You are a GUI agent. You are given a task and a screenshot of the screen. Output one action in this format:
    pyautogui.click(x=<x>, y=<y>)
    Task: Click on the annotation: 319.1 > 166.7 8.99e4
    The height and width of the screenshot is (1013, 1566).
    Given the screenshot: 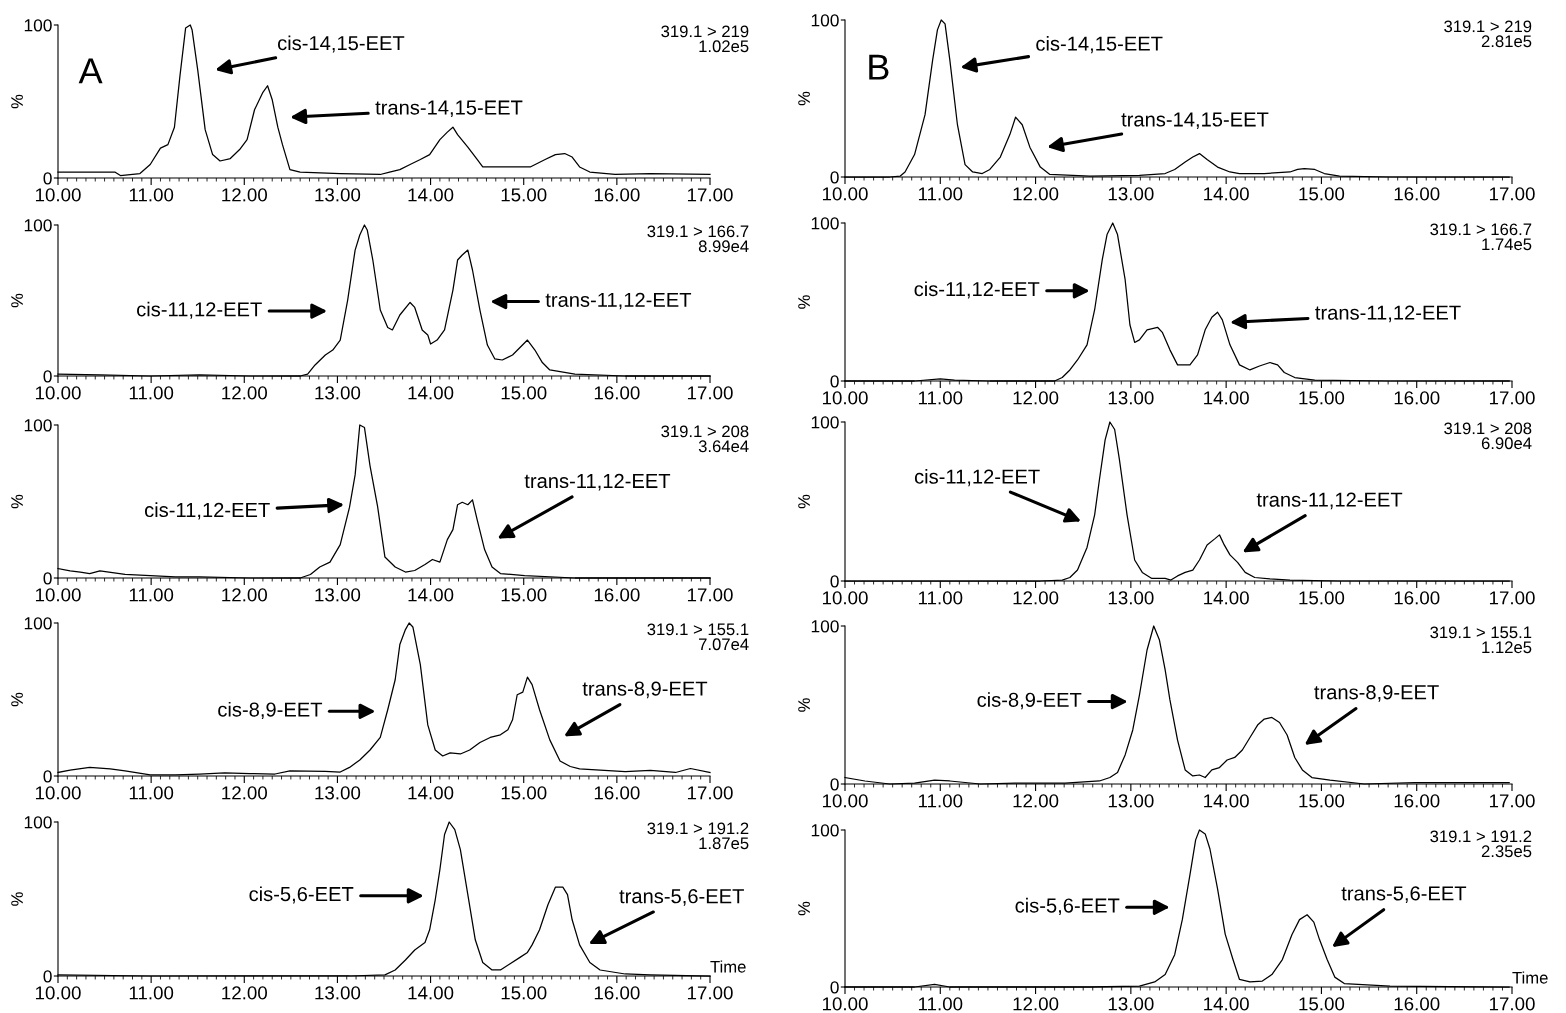 What is the action you would take?
    pyautogui.click(x=698, y=239)
    